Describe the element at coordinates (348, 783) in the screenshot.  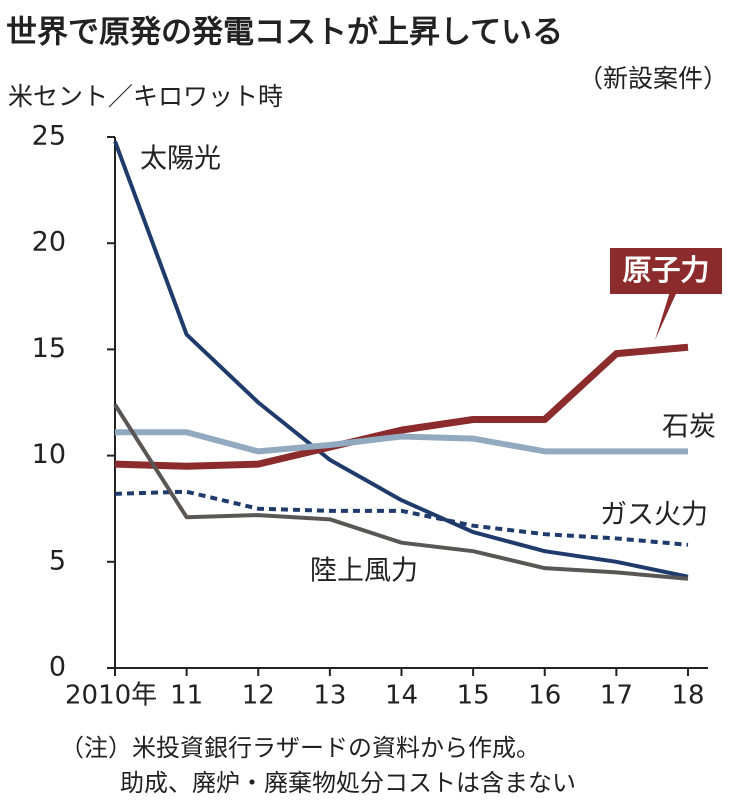
I see `note: 助成、廃炉・廃棄物処分コストは含まない` at that location.